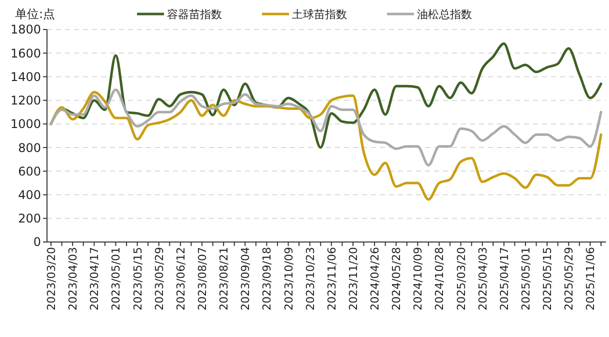 This screenshot has height=337, width=609. Describe the element at coordinates (444, 14) in the screenshot. I see `legend-label: 油松总指数` at that location.